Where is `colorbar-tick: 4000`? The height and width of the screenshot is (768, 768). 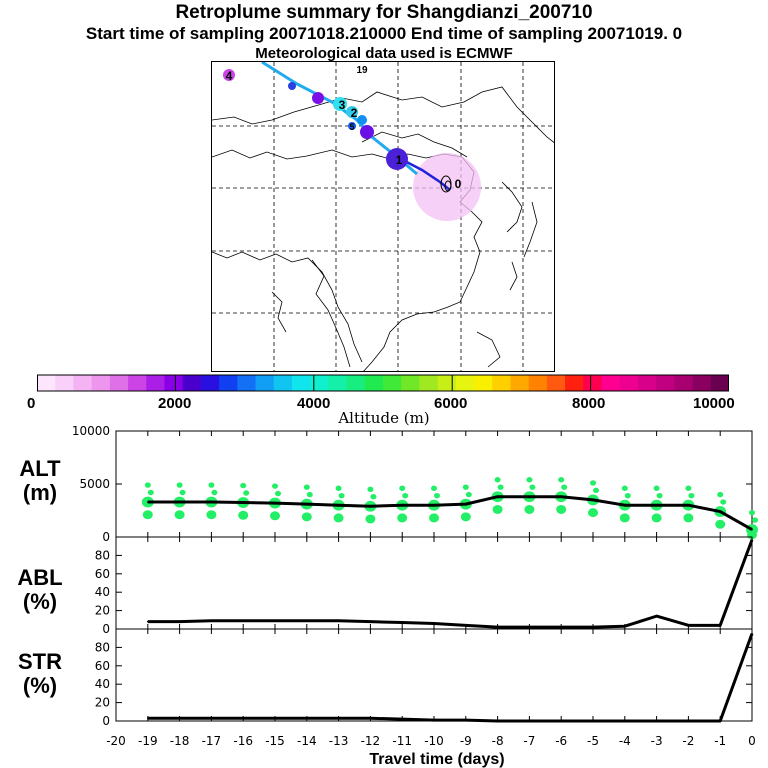
colorbar-tick: 4000 is located at coordinates (314, 403).